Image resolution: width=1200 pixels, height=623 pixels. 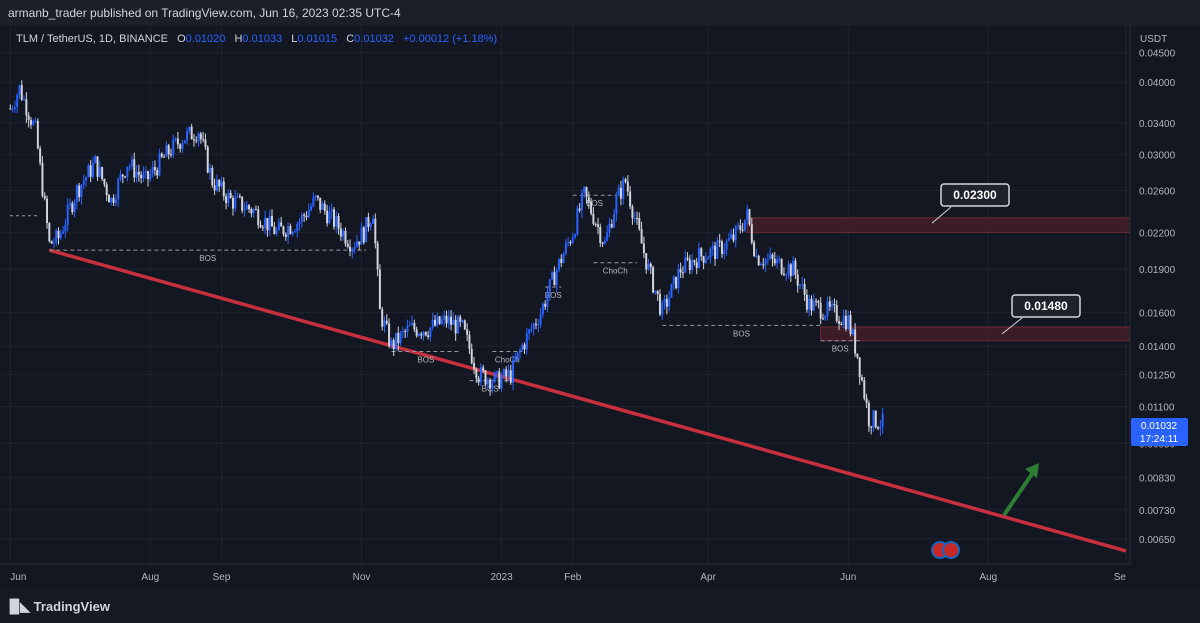 I want to click on y-tick-label: 0.04000, so click(x=1157, y=83).